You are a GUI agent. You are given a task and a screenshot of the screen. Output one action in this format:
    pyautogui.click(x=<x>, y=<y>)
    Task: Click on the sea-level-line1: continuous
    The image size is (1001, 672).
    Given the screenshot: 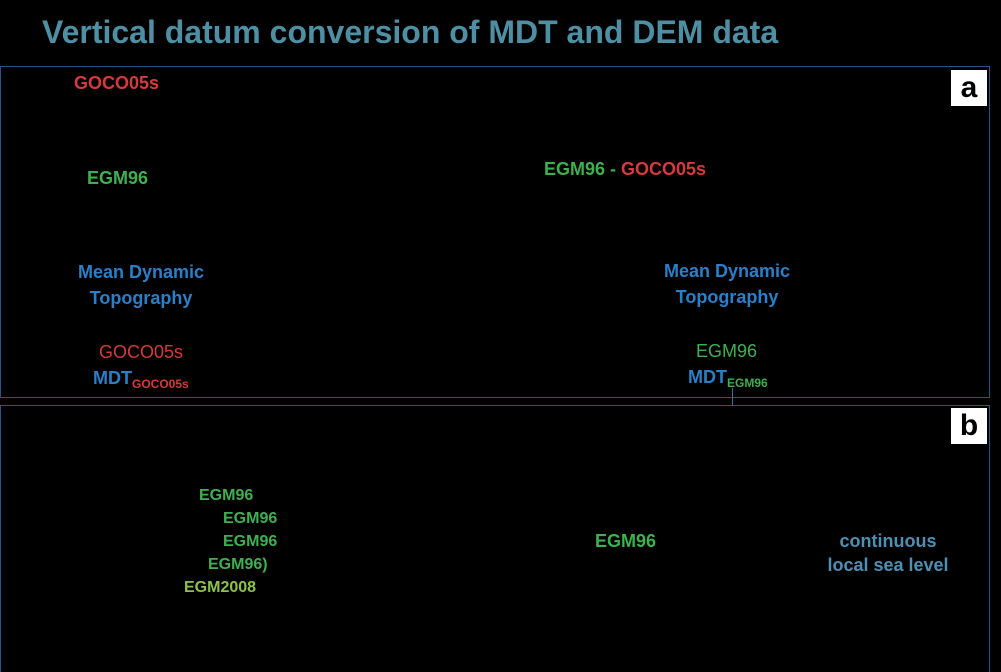 What is the action you would take?
    pyautogui.click(x=888, y=541)
    